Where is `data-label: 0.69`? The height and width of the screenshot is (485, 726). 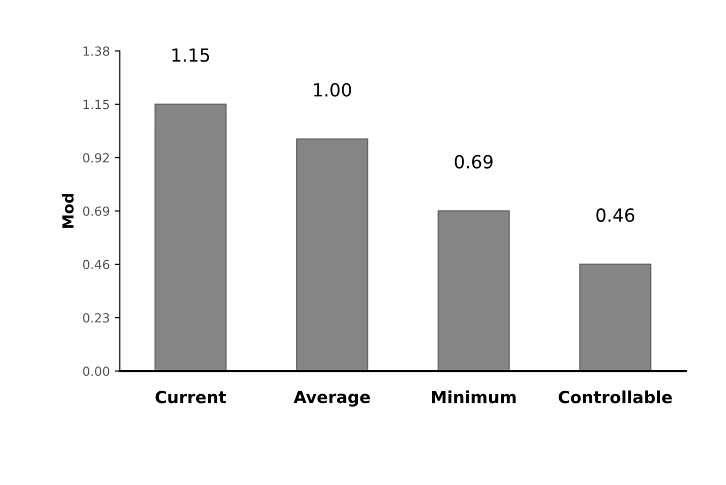 data-label: 0.69 is located at coordinates (473, 161).